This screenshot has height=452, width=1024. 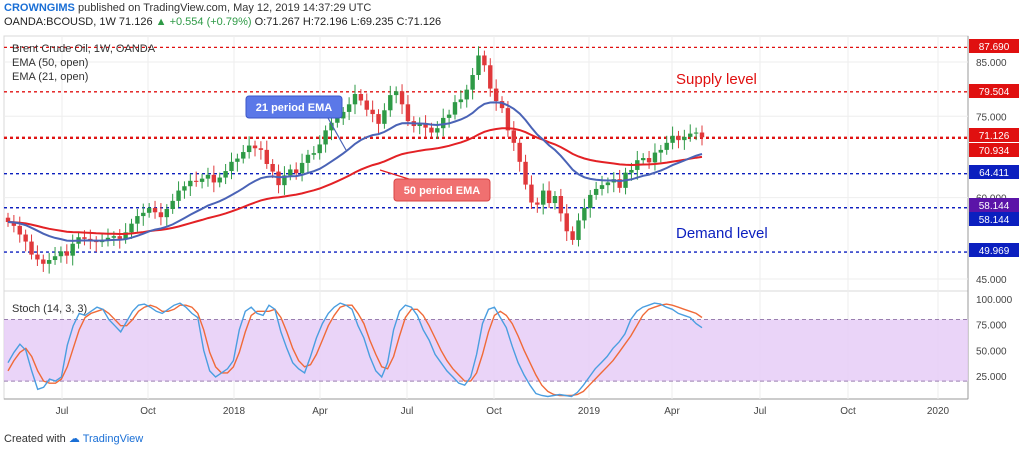 I want to click on author-name: CROWNGIMS, so click(x=39, y=8).